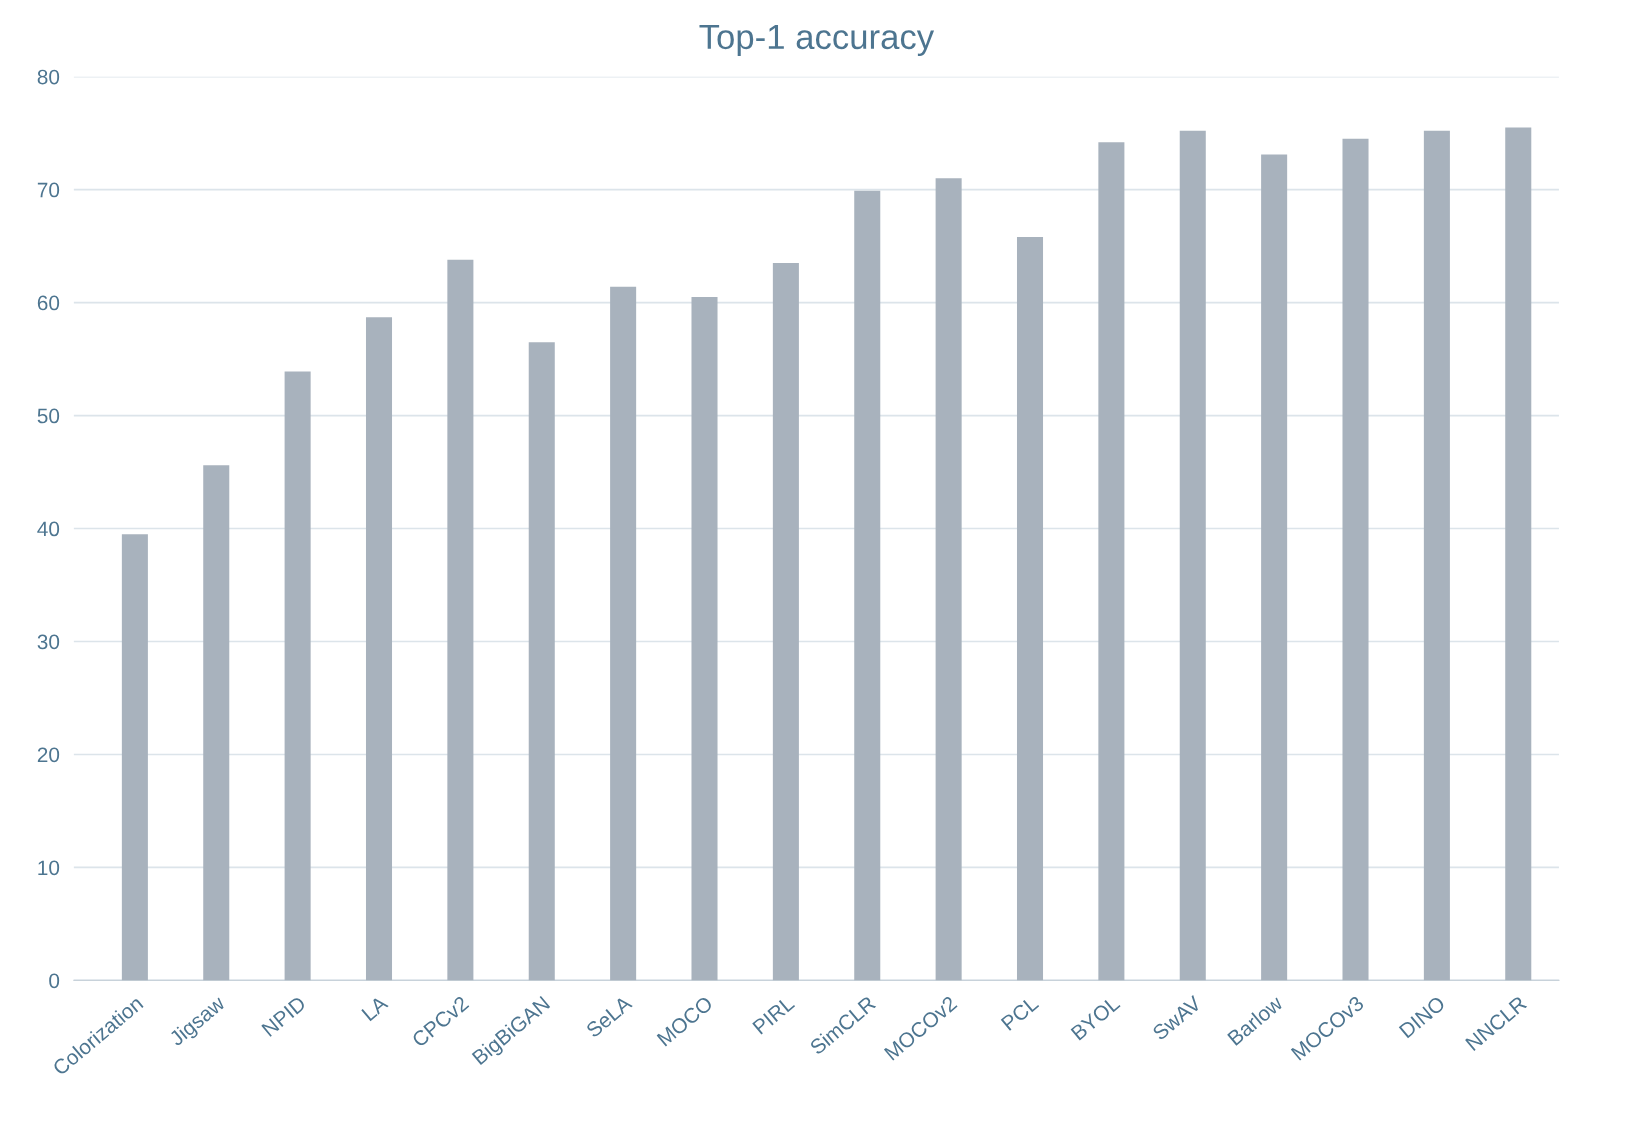  I want to click on y-tick-label: 50, so click(48, 416).